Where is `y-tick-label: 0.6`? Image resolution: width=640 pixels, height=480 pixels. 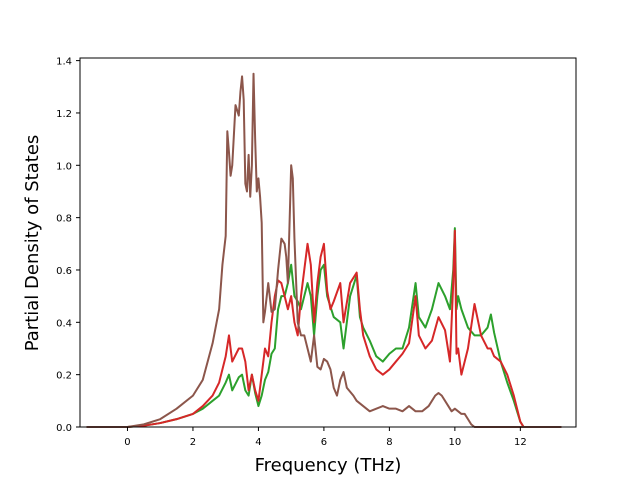 y-tick-label: 0.6 is located at coordinates (64, 271).